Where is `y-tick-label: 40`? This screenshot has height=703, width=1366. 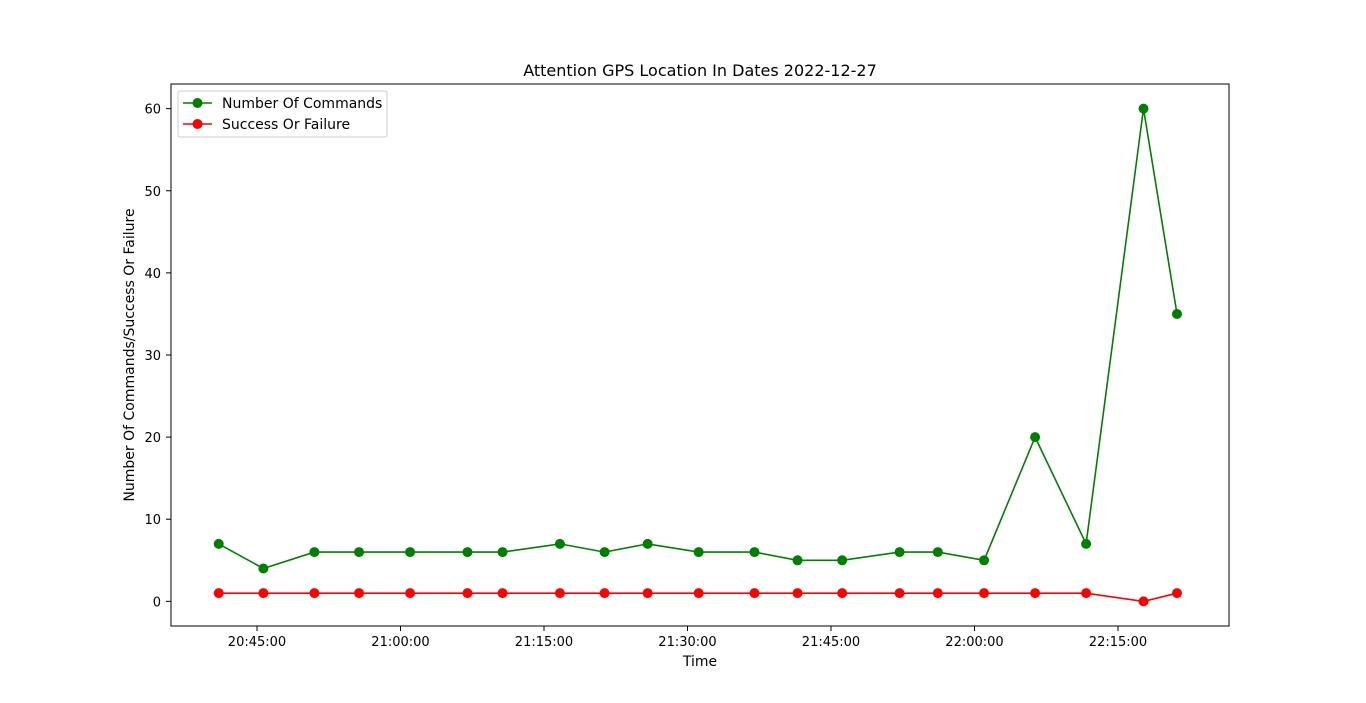 y-tick-label: 40 is located at coordinates (152, 274).